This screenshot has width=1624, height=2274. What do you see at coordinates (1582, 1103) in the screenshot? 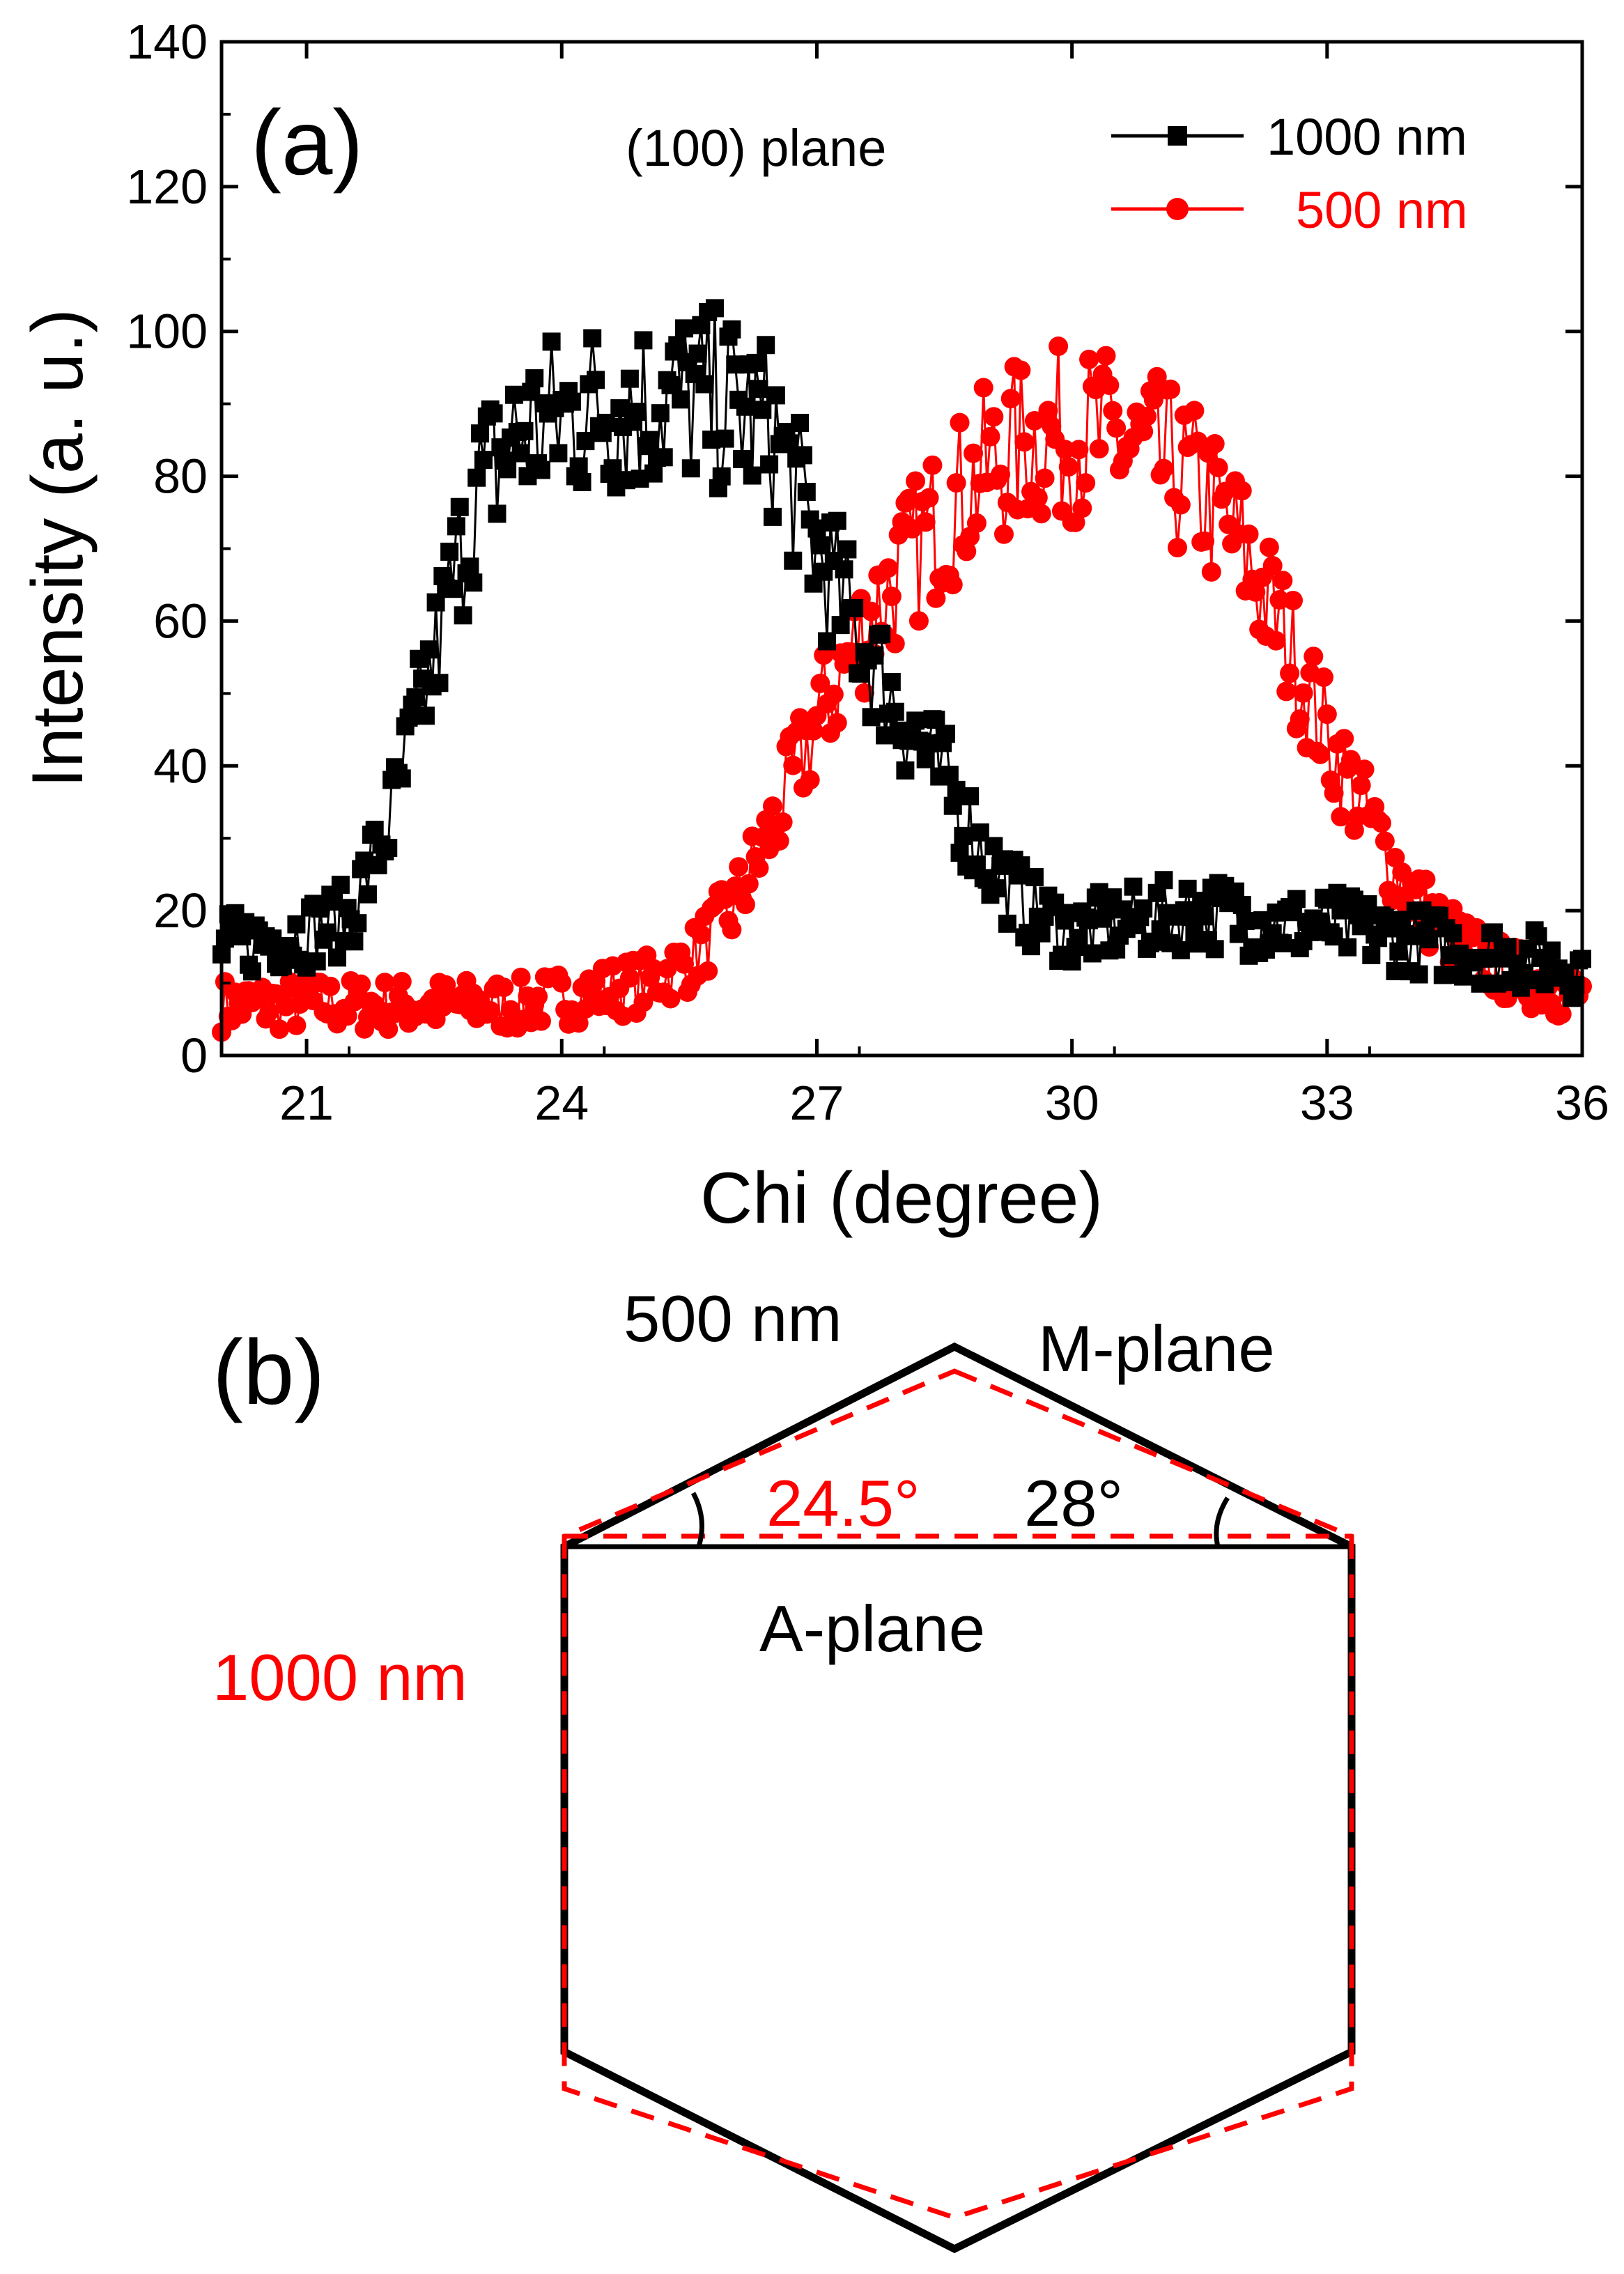
I see `x-tick-label: 36` at bounding box center [1582, 1103].